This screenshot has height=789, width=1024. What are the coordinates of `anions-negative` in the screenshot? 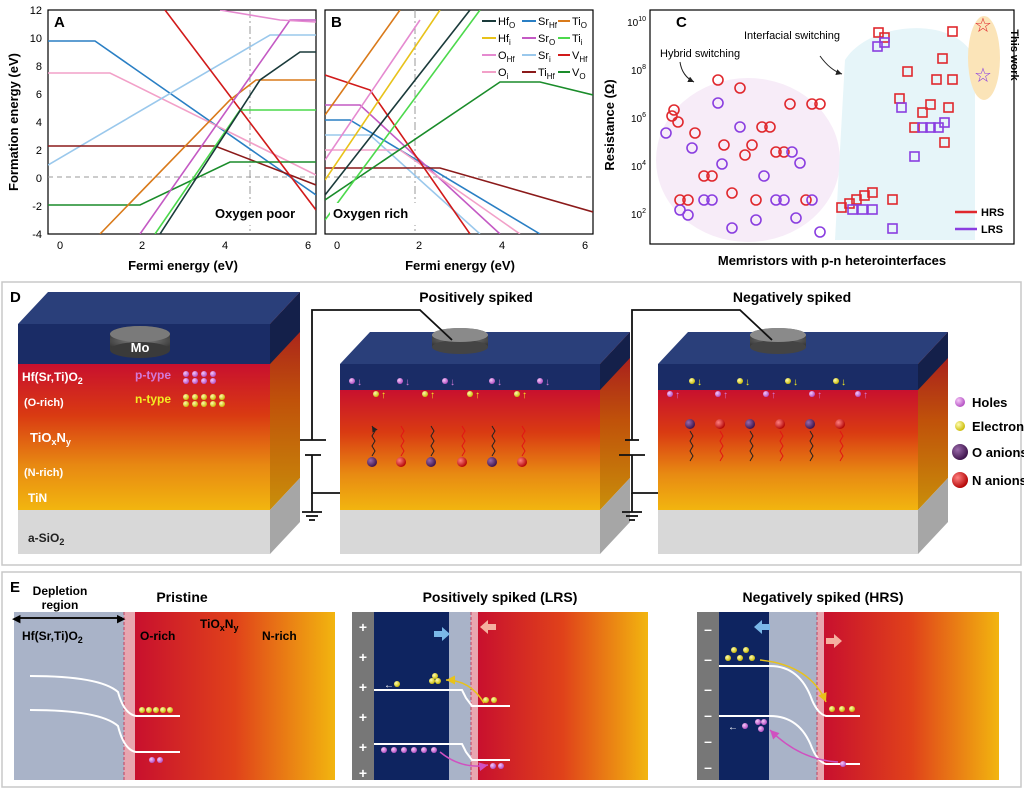 It's located at (765, 440).